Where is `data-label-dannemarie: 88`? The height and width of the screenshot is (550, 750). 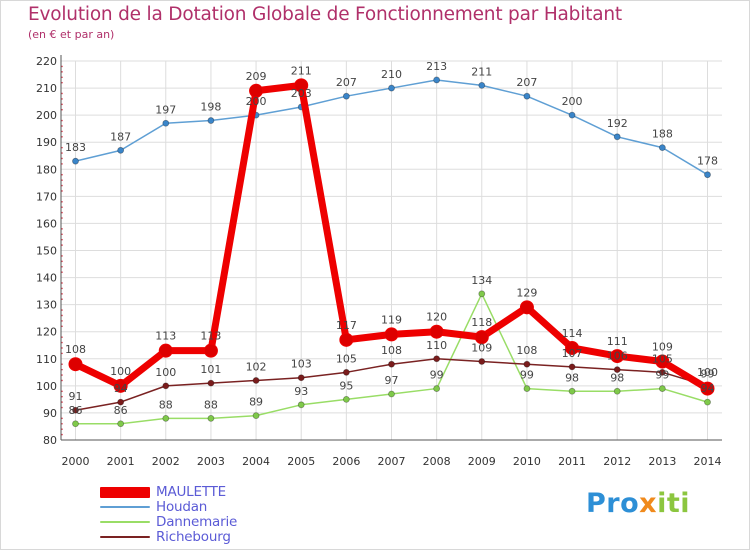 data-label-dannemarie: 88 is located at coordinates (211, 404).